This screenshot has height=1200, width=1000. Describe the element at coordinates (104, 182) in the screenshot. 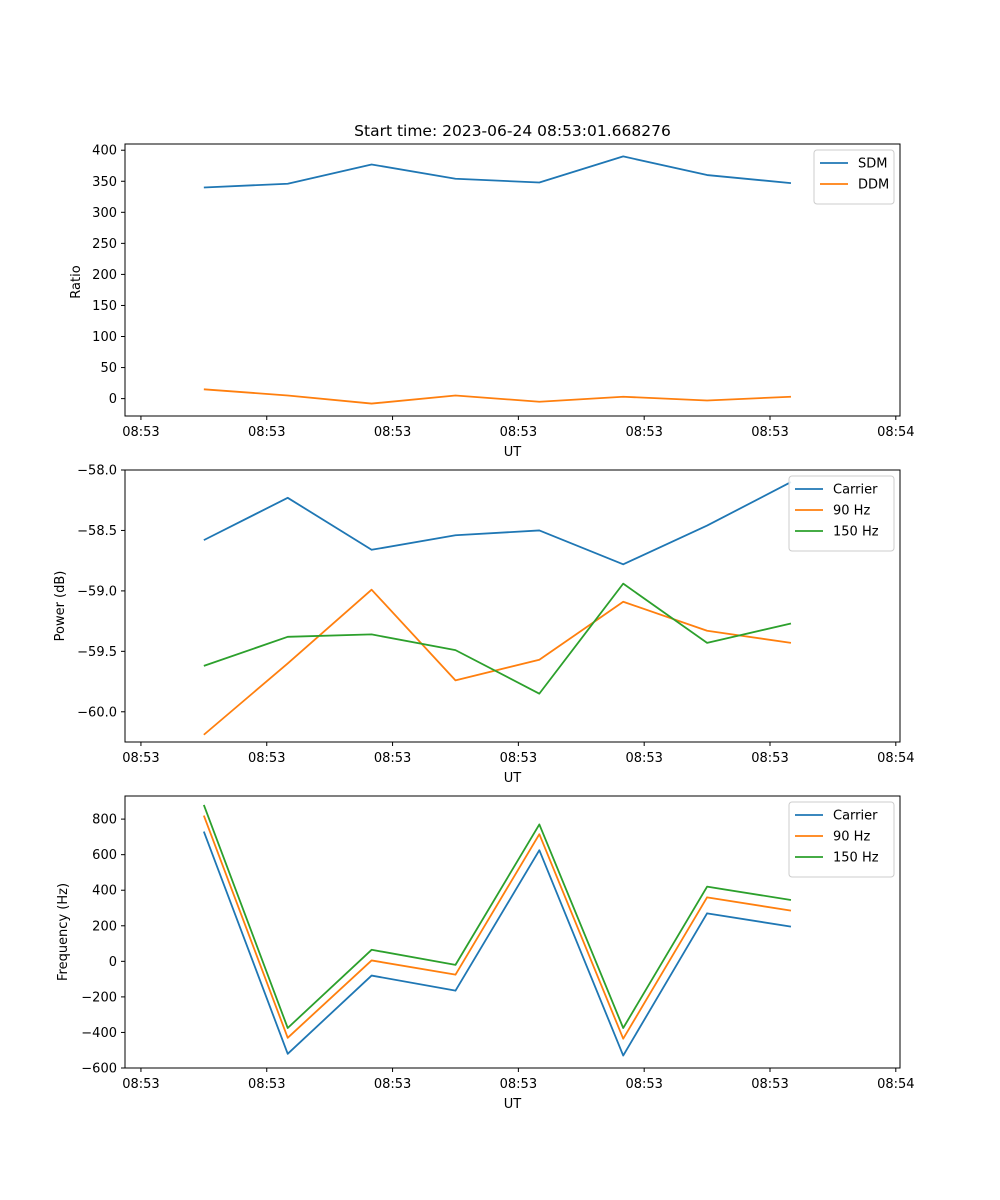

I see `y-tick-label: 350` at that location.